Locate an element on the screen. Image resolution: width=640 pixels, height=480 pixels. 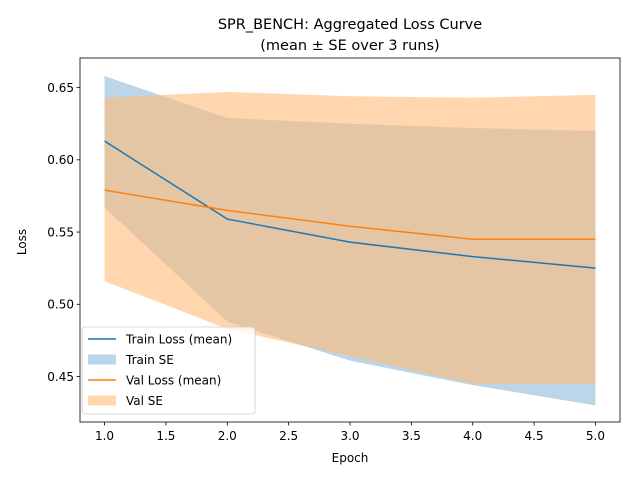
legend-box is located at coordinates (168, 370).